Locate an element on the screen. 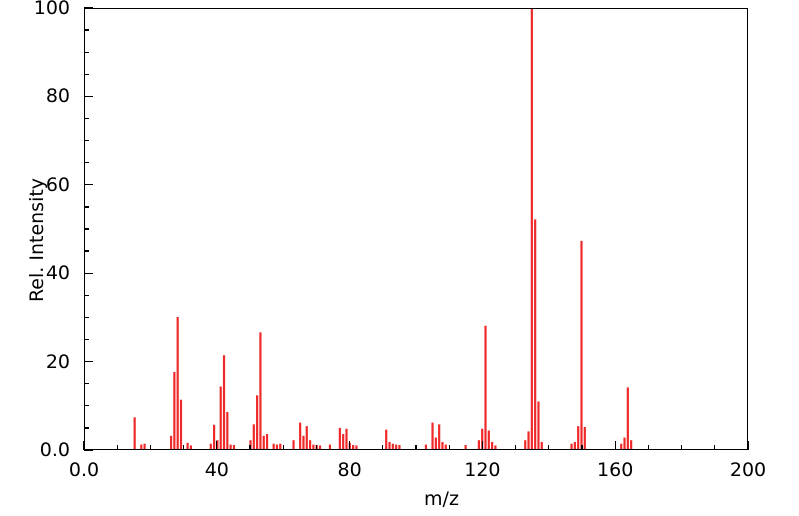 Image resolution: width=799 pixels, height=516 pixels. y-tick-label: 0.0 is located at coordinates (54, 450).